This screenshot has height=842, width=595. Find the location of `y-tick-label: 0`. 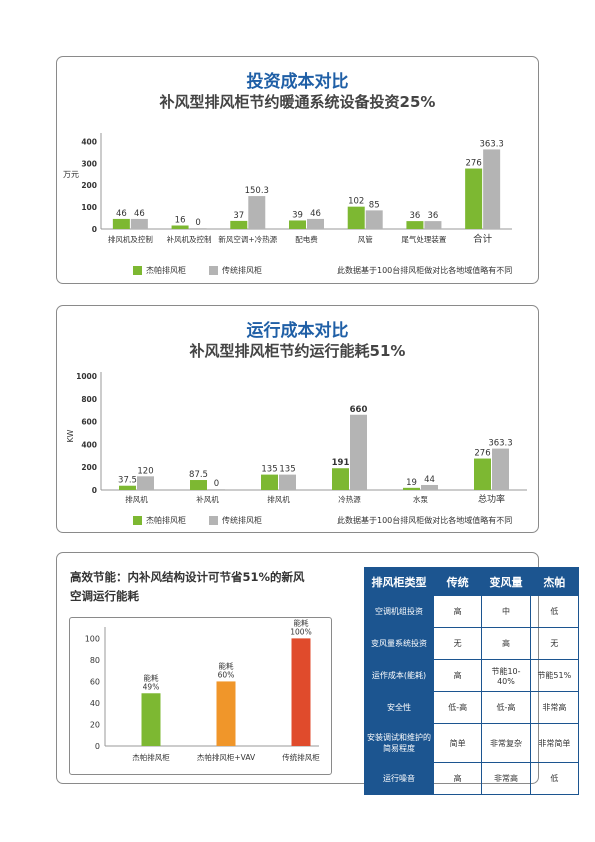

y-tick-label: 0 is located at coordinates (94, 229).